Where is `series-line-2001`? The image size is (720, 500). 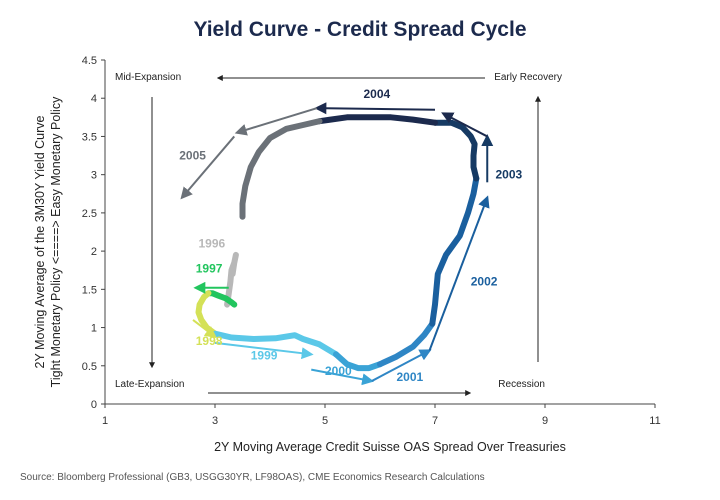 series-line-2001 is located at coordinates (406, 344).